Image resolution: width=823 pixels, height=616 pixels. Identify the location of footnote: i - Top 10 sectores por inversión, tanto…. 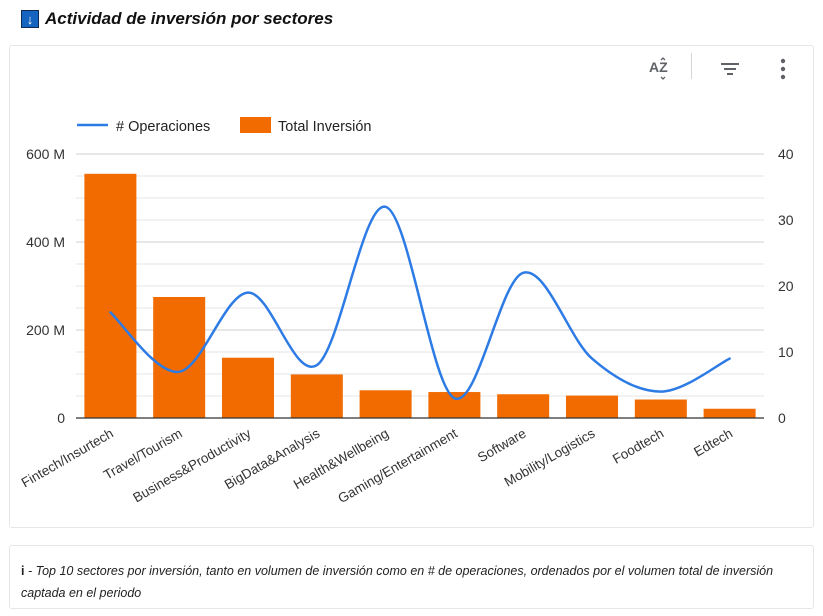
(413, 582).